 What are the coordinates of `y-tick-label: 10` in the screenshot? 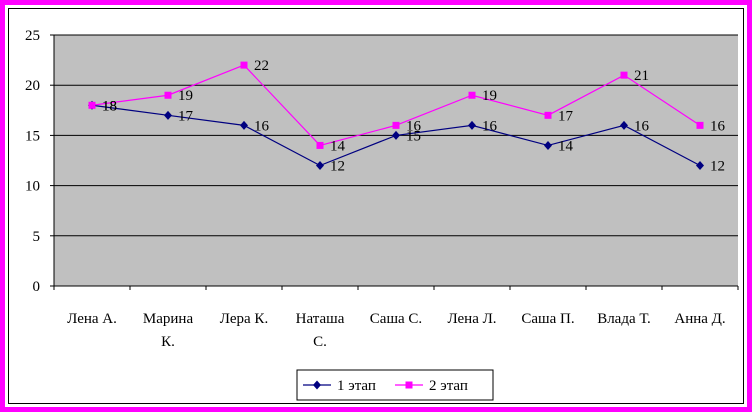 It's located at (32, 187).